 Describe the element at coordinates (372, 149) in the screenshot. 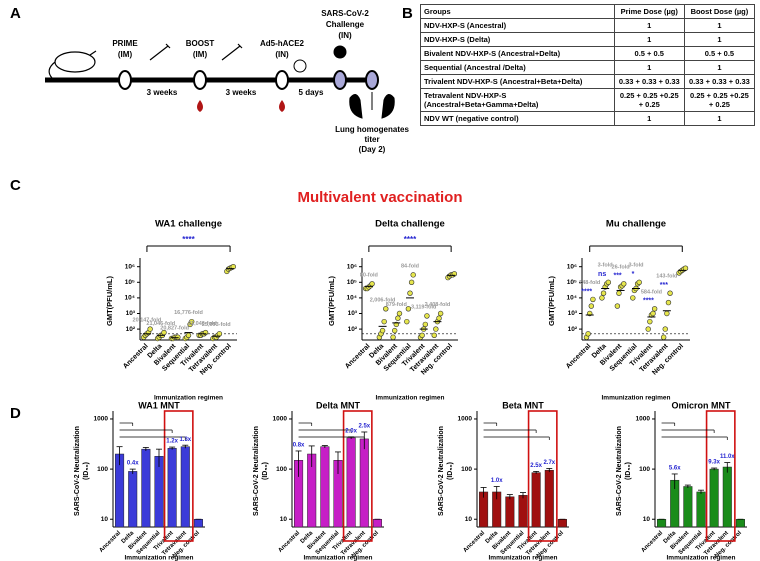

I see `readout-label: (Day 2)` at that location.